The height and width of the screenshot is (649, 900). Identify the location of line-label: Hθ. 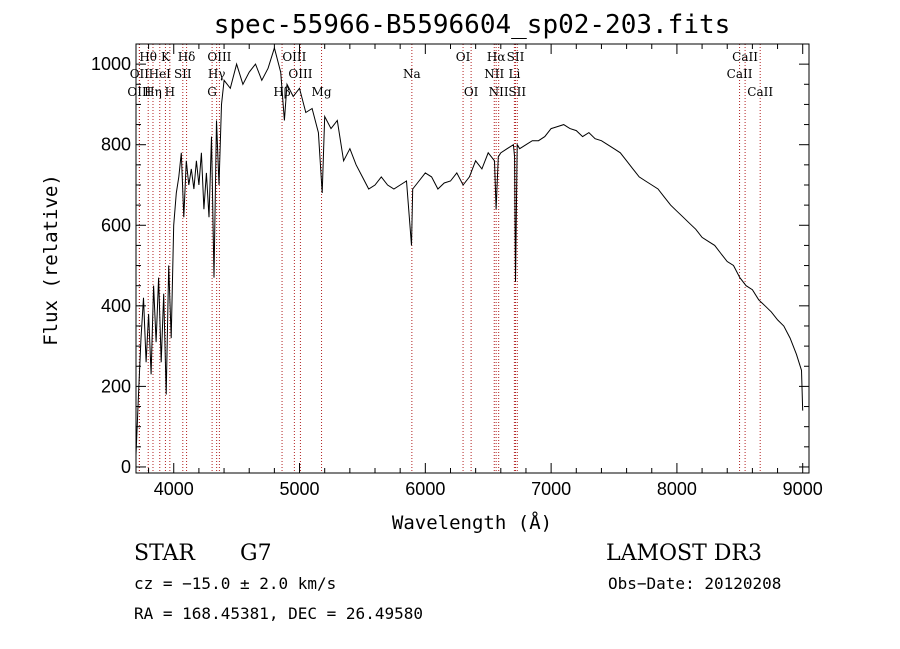
(148, 57).